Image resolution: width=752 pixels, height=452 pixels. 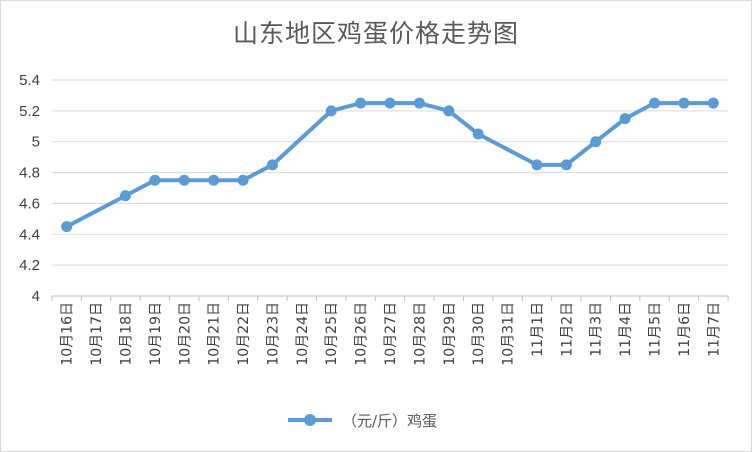 I want to click on legend: （元/斤）鸡蛋, so click(x=362, y=420).